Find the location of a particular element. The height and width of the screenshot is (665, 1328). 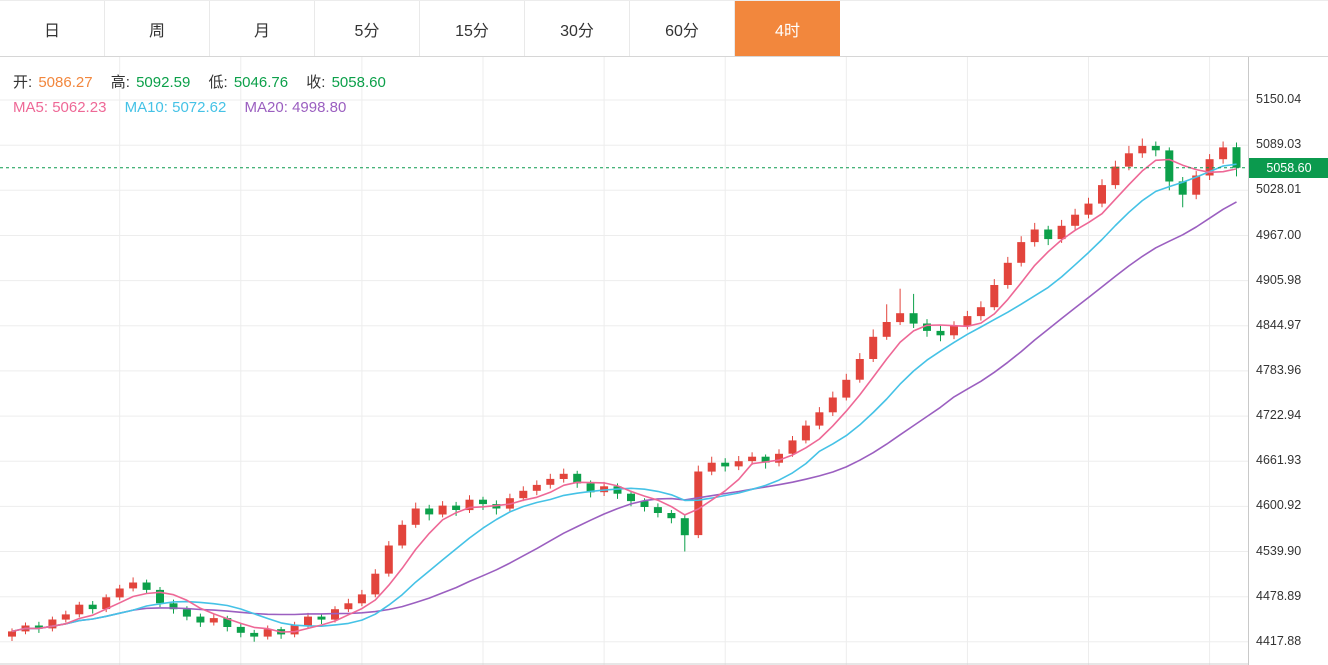

open-value: 5086.27 is located at coordinates (65, 82).